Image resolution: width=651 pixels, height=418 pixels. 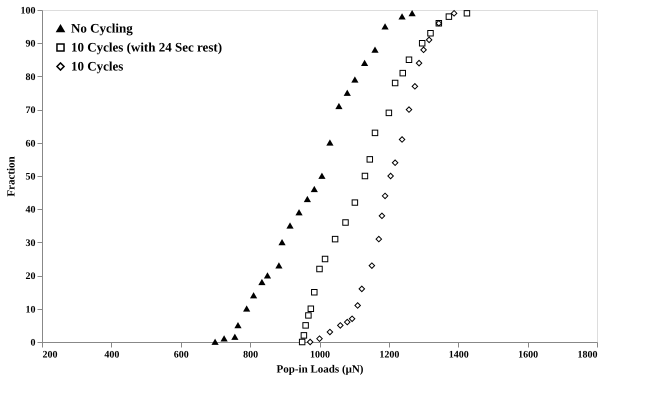 What do you see at coordinates (97, 66) in the screenshot?
I see `legend-label: 10 Cycles` at bounding box center [97, 66].